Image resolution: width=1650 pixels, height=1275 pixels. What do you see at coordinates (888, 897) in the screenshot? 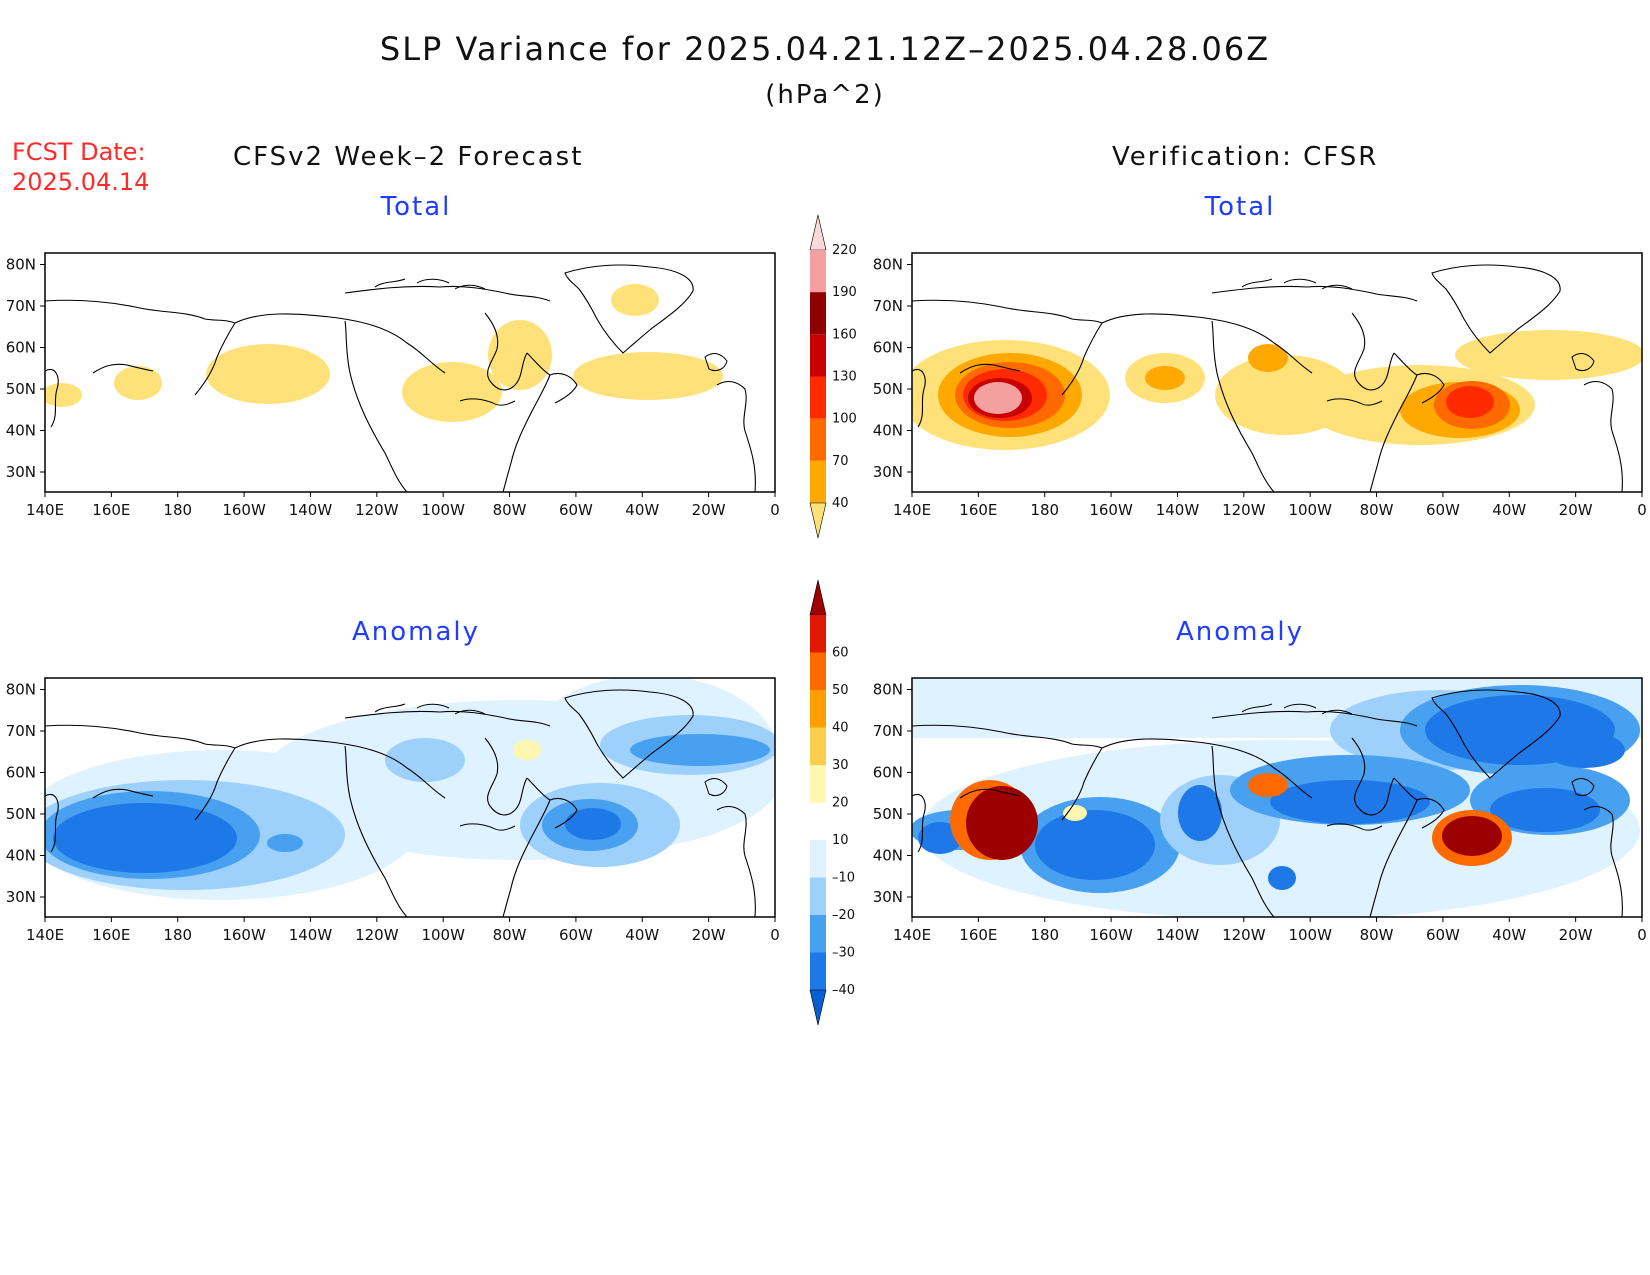
I see `y-tick-label-verification-anomaly: 30N` at bounding box center [888, 897].